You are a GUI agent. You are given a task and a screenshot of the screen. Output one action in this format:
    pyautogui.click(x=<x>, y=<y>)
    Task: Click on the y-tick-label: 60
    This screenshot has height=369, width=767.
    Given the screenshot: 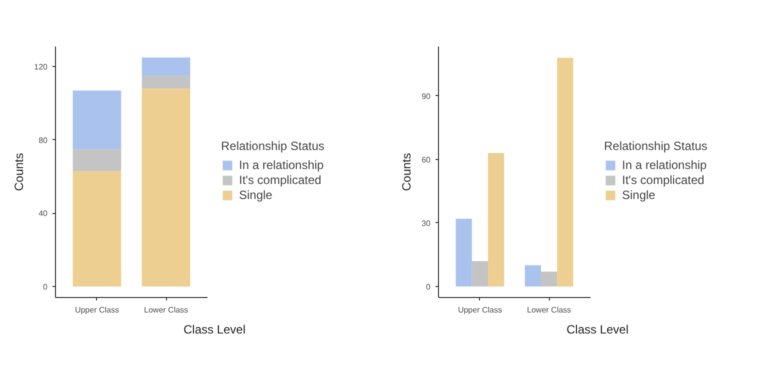 What is the action you would take?
    pyautogui.click(x=427, y=159)
    